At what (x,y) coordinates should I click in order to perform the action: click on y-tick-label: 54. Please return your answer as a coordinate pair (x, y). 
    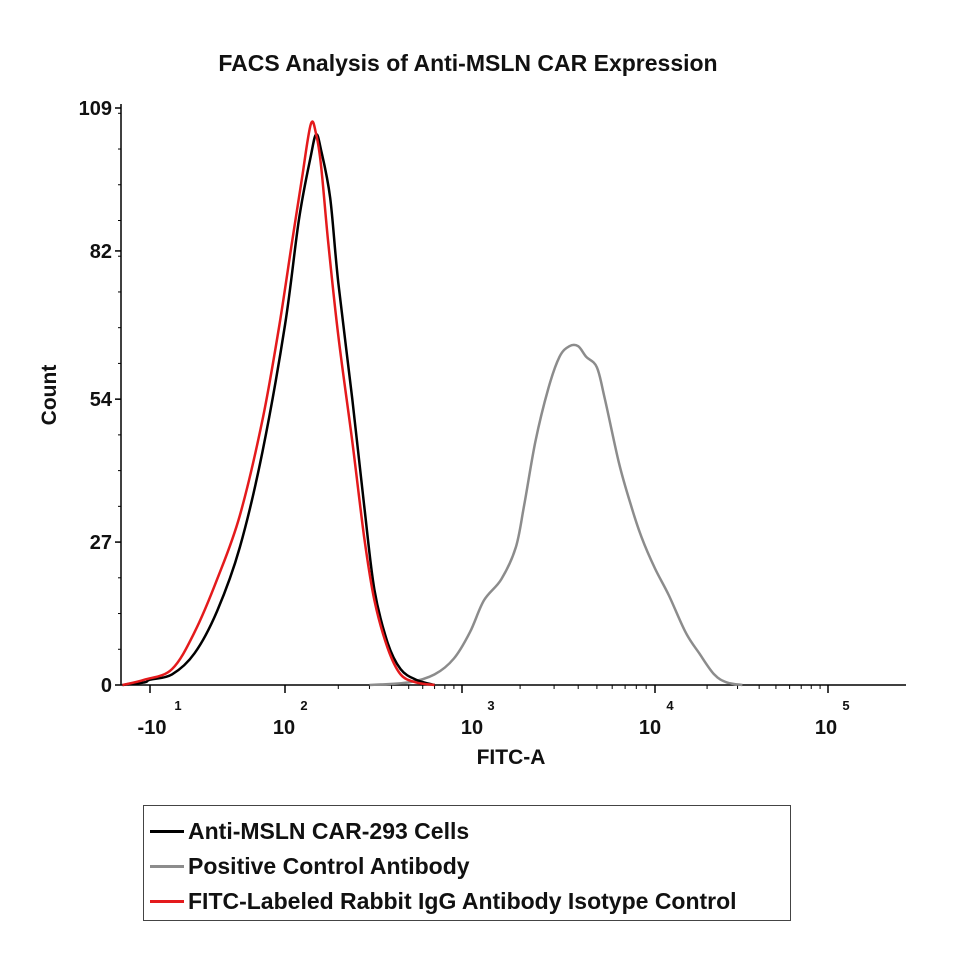
    Looking at the image, I should click on (101, 400).